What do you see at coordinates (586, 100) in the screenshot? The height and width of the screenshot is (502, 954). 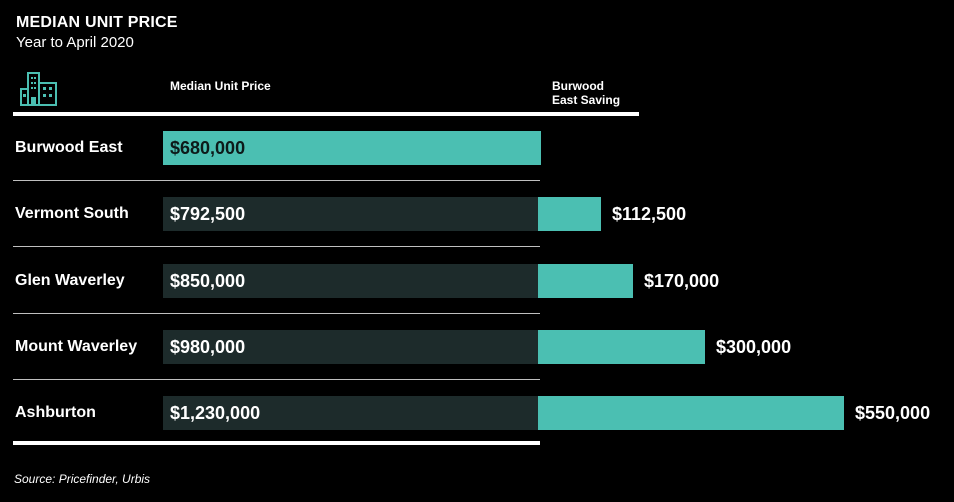 I see `column-header-saving-line2: East Saving` at bounding box center [586, 100].